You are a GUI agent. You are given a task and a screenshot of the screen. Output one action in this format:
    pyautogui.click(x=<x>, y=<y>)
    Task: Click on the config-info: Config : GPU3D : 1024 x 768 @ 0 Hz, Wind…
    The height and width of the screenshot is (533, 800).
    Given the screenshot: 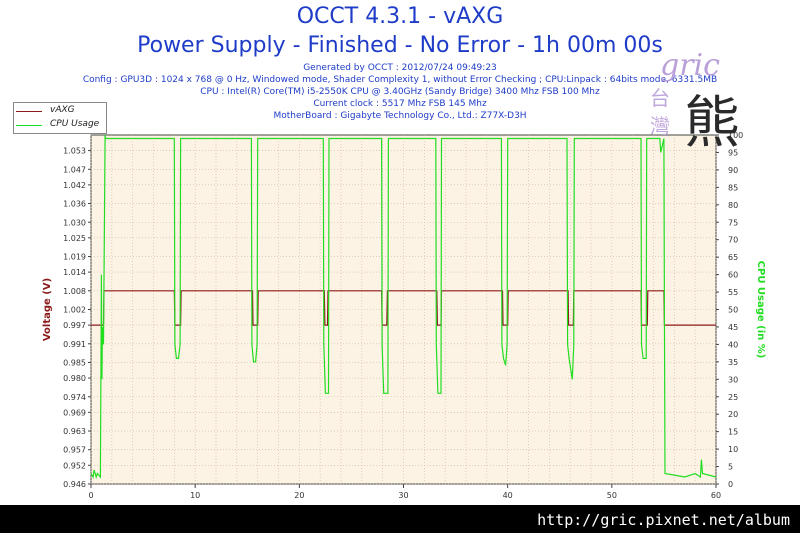 What is the action you would take?
    pyautogui.click(x=400, y=80)
    